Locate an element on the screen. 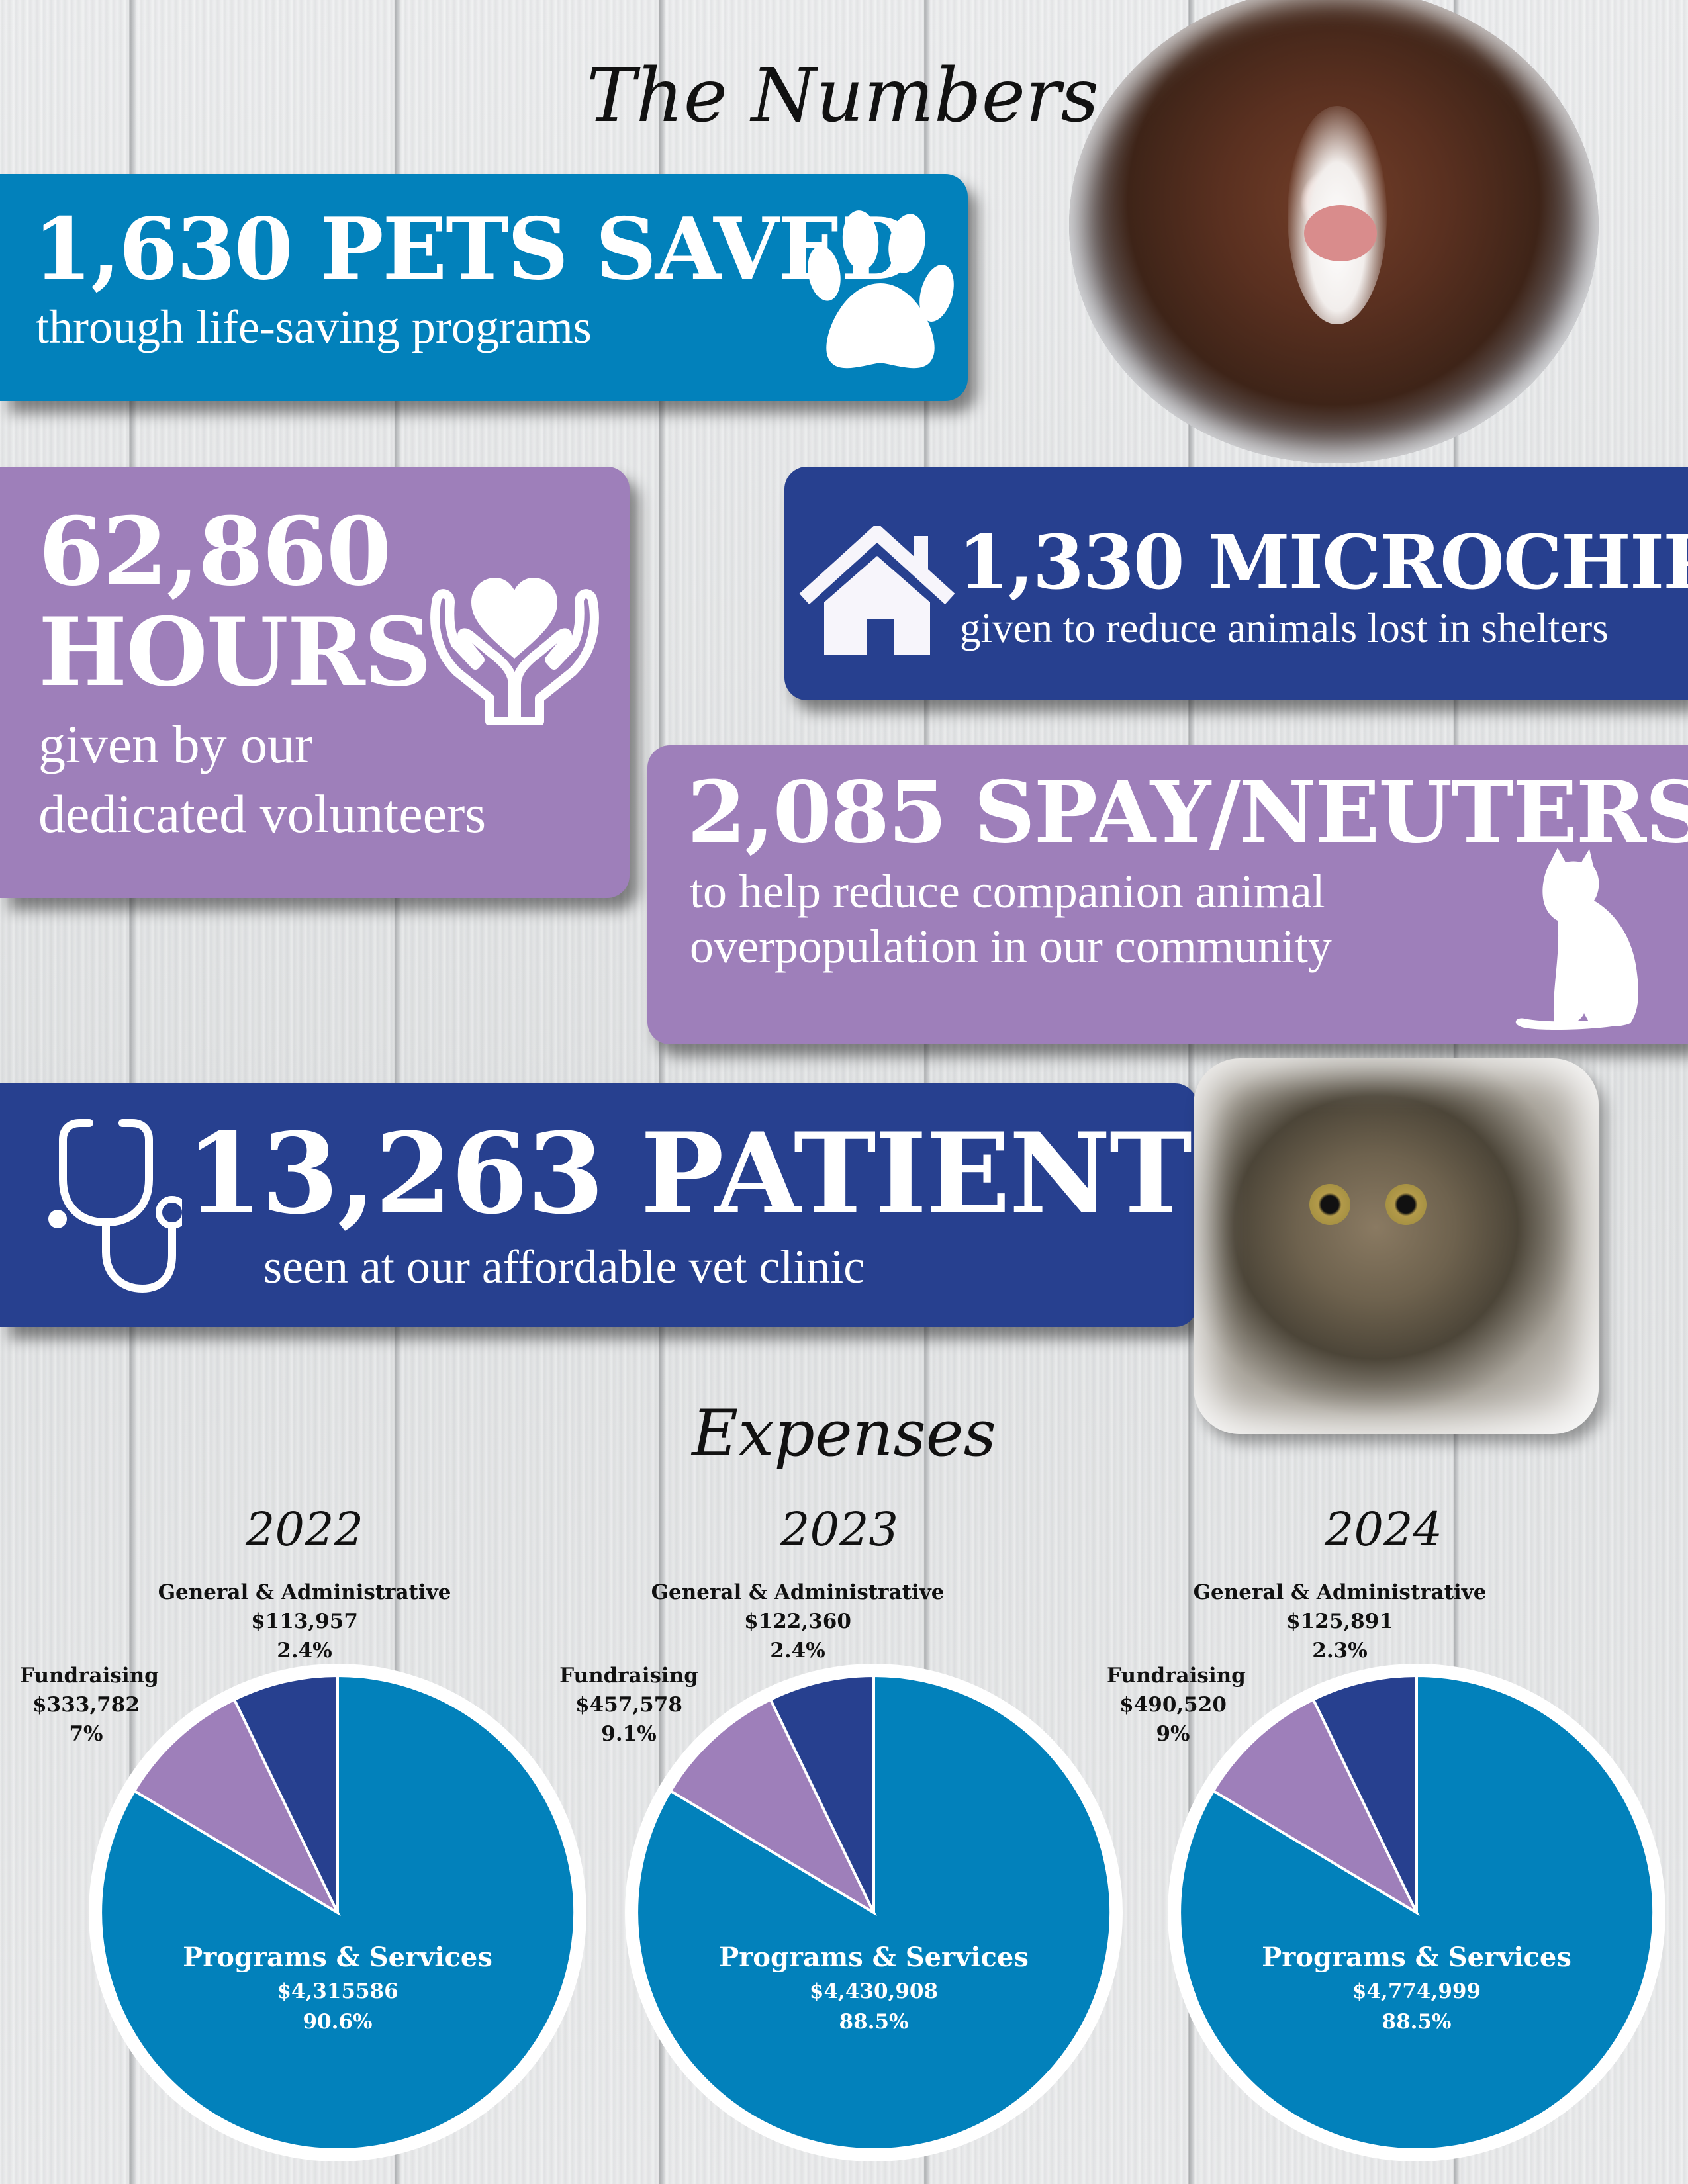  volunteer-hours-subtitle-line2: dedicated volunteers is located at coordinates (262, 814).